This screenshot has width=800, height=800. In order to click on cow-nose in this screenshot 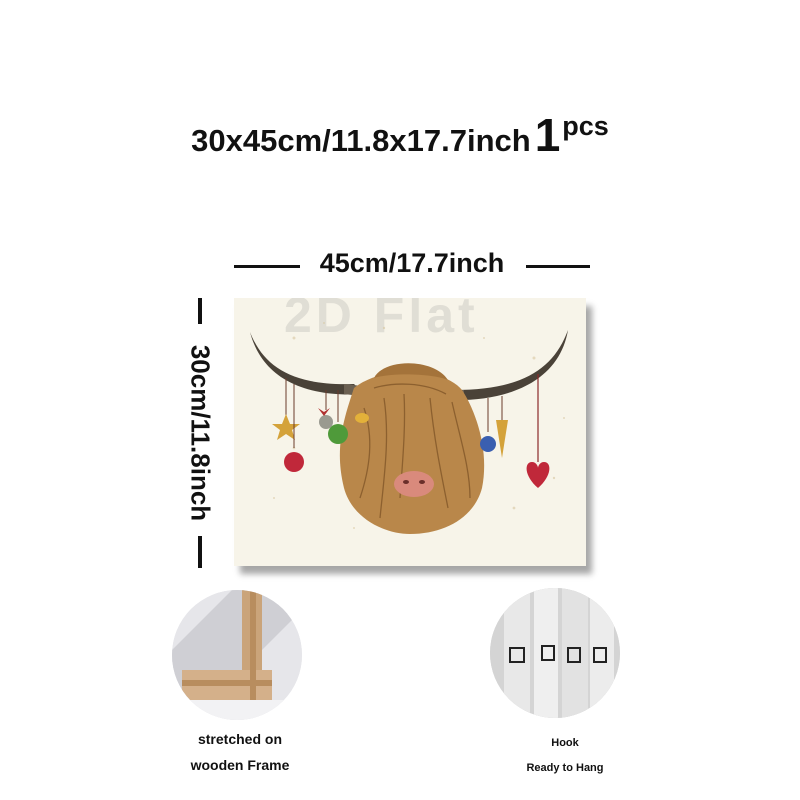, I will do `click(414, 484)`.